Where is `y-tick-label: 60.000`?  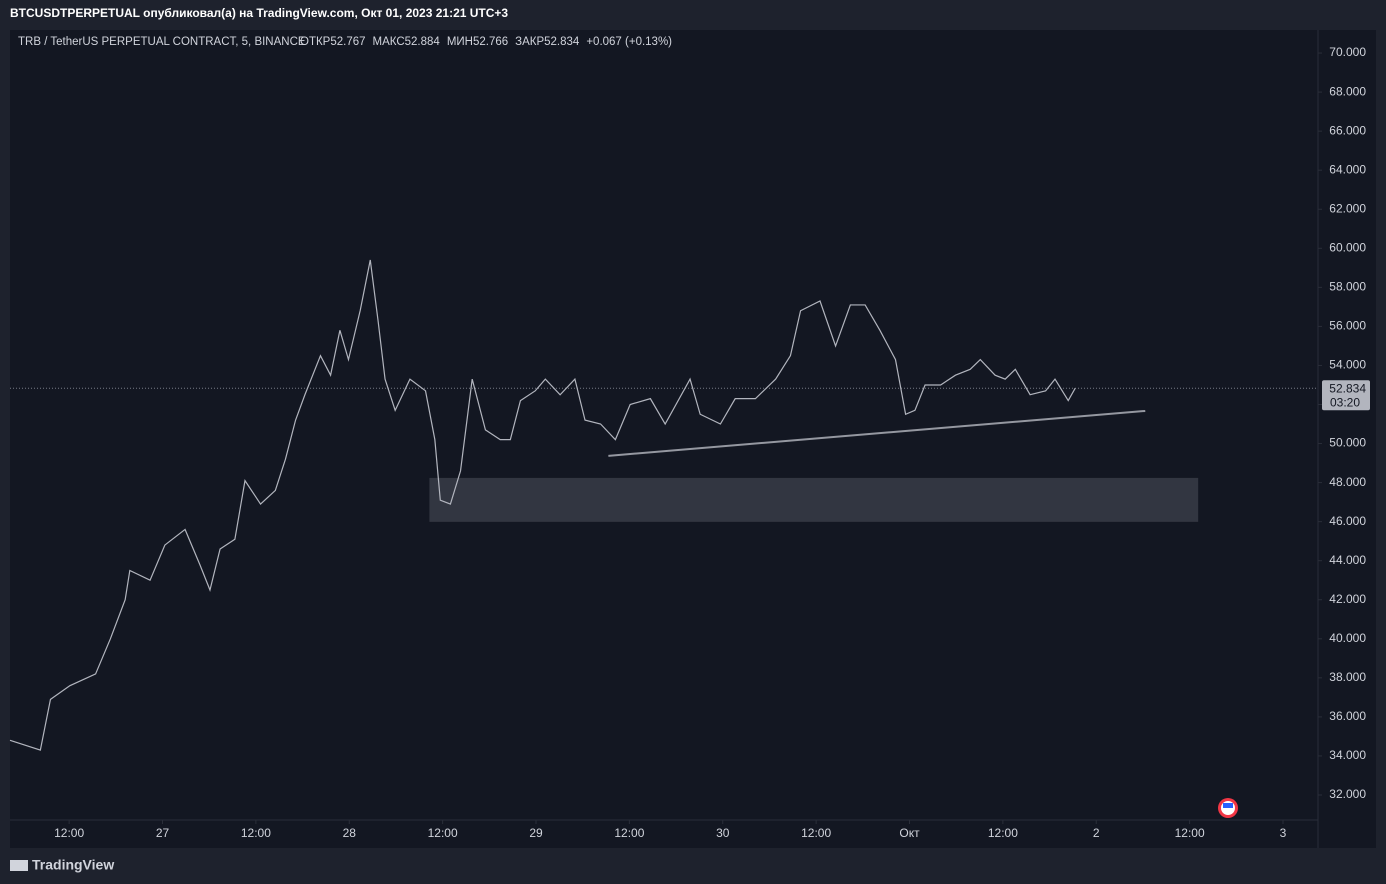 y-tick-label: 60.000 is located at coordinates (1347, 247).